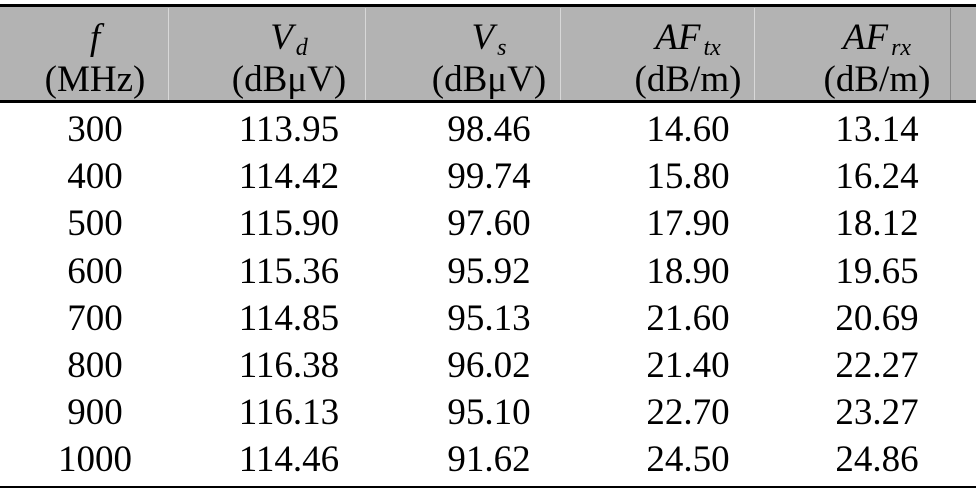  I want to click on table-cell: 300, so click(95, 129).